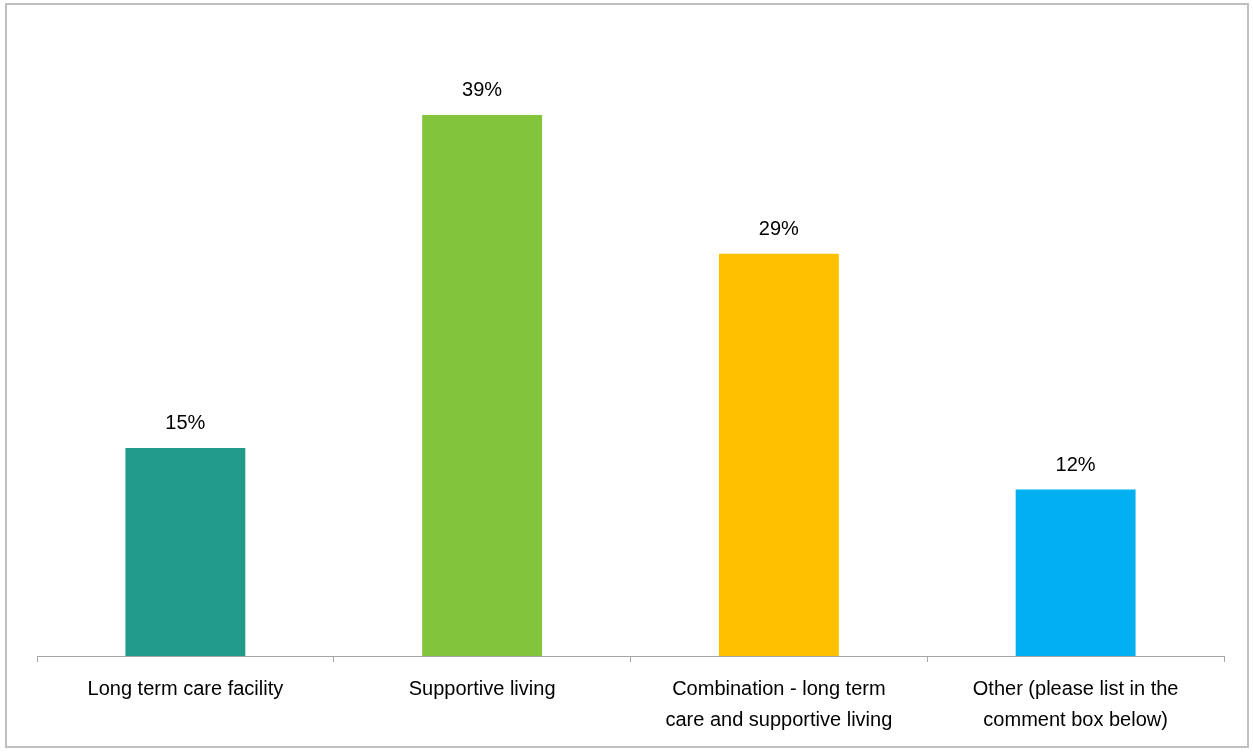 The height and width of the screenshot is (752, 1253). I want to click on data-label: 15%, so click(185, 422).